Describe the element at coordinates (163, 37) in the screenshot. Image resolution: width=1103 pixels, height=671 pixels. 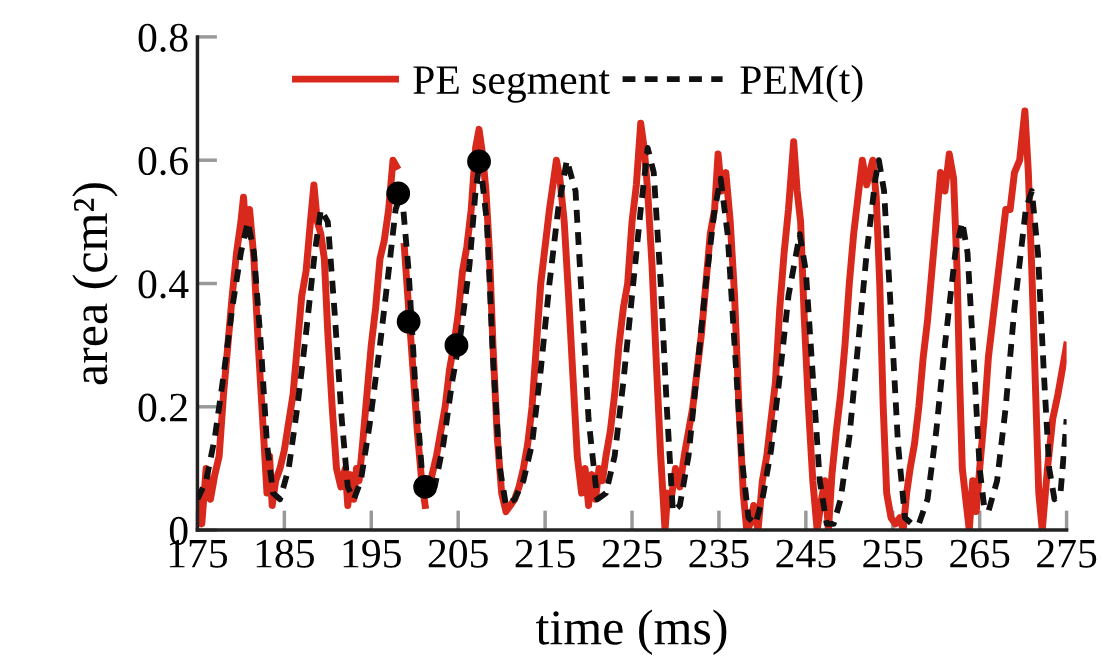
I see `y-tick-label: 0.8` at that location.